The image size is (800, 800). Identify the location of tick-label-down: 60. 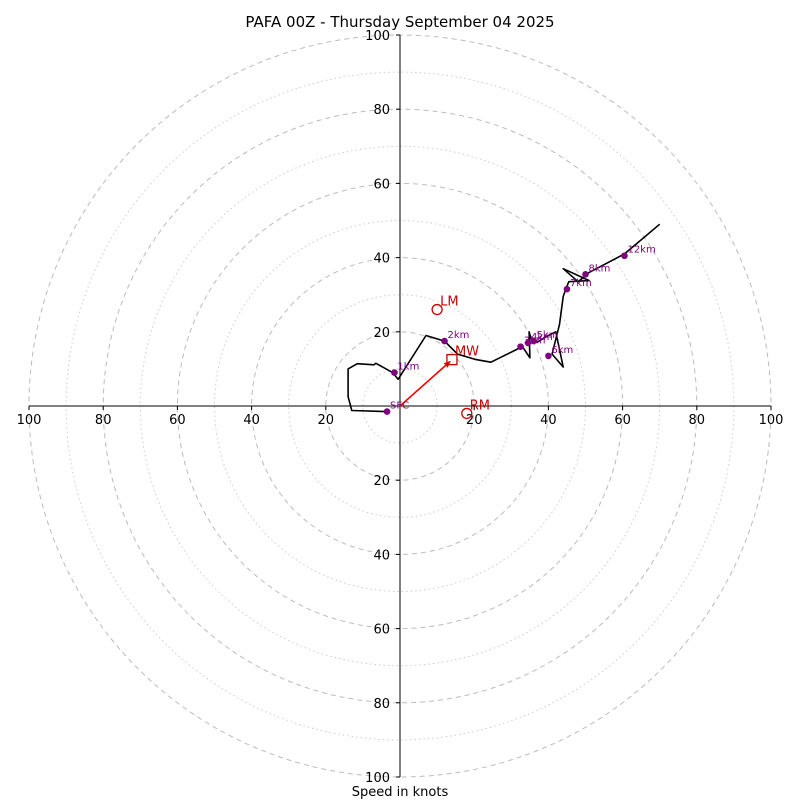
(381, 630).